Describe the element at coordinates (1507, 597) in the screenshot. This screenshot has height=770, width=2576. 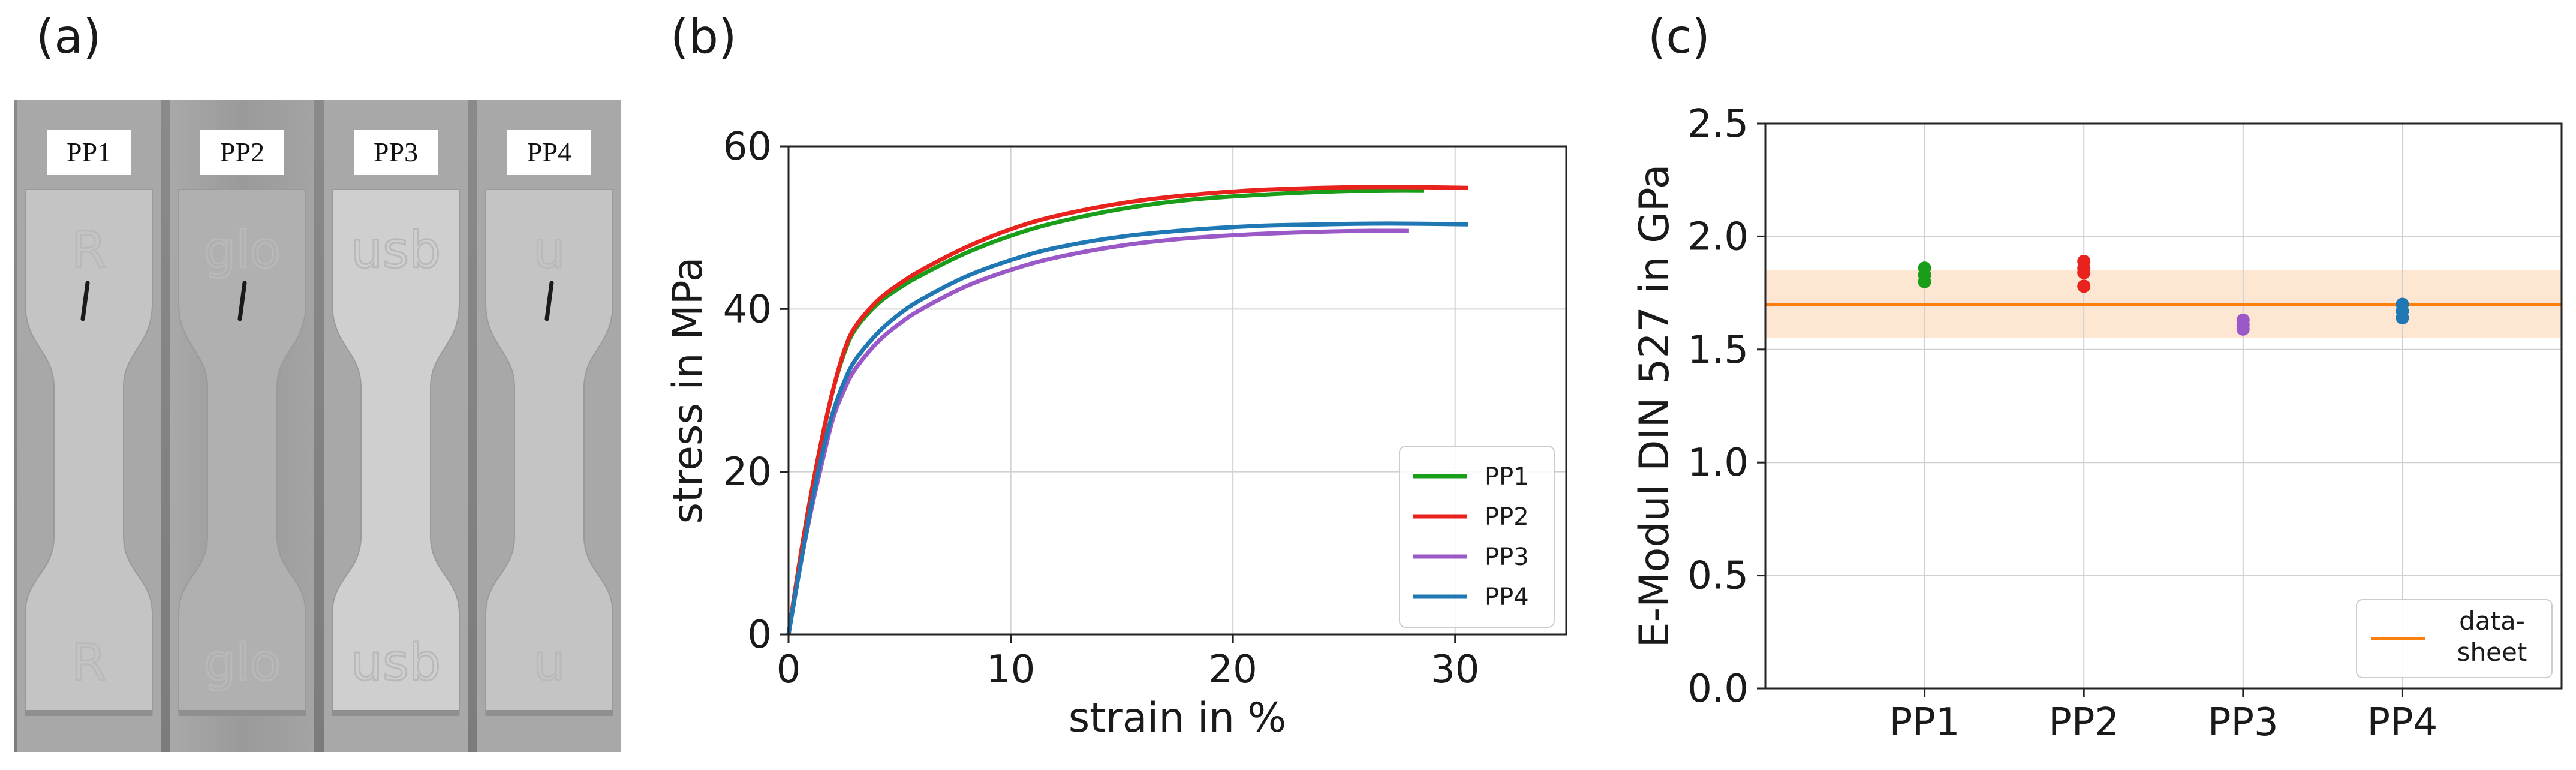
I see `legend-label-pp4: PP4` at that location.